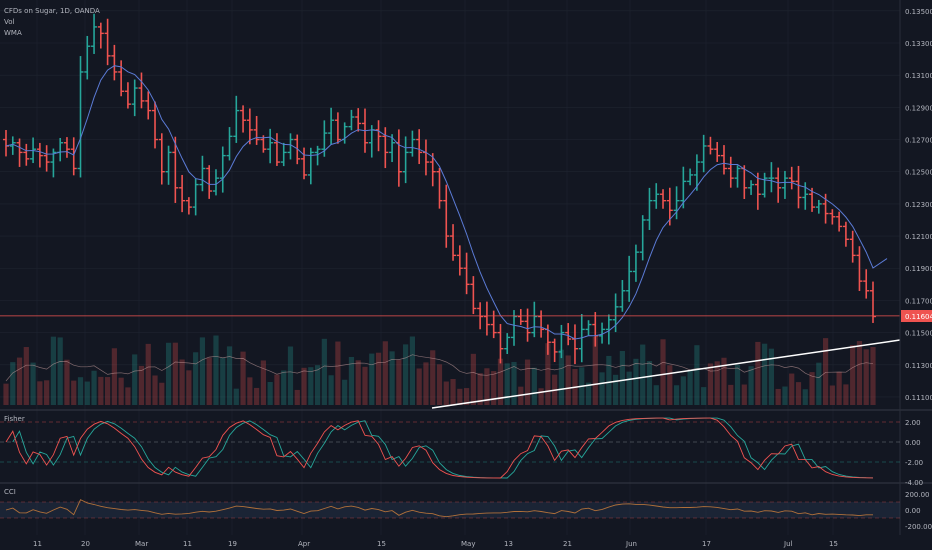 The height and width of the screenshot is (550, 932). I want to click on wma-legend: WMA, so click(13, 33).